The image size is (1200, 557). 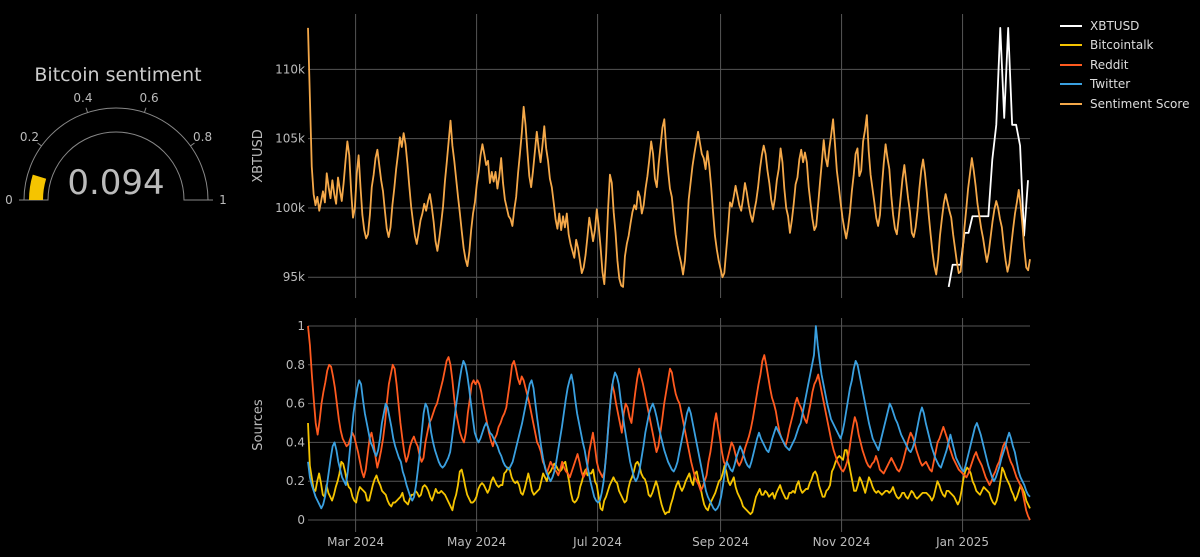 I want to click on gauge-tick-label: 1, so click(x=223, y=200).